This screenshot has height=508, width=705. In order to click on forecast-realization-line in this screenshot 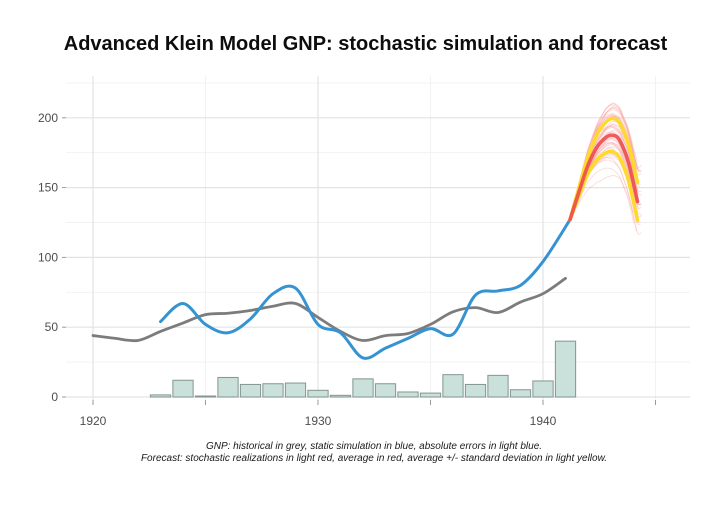, I will do `click(603, 203)`.